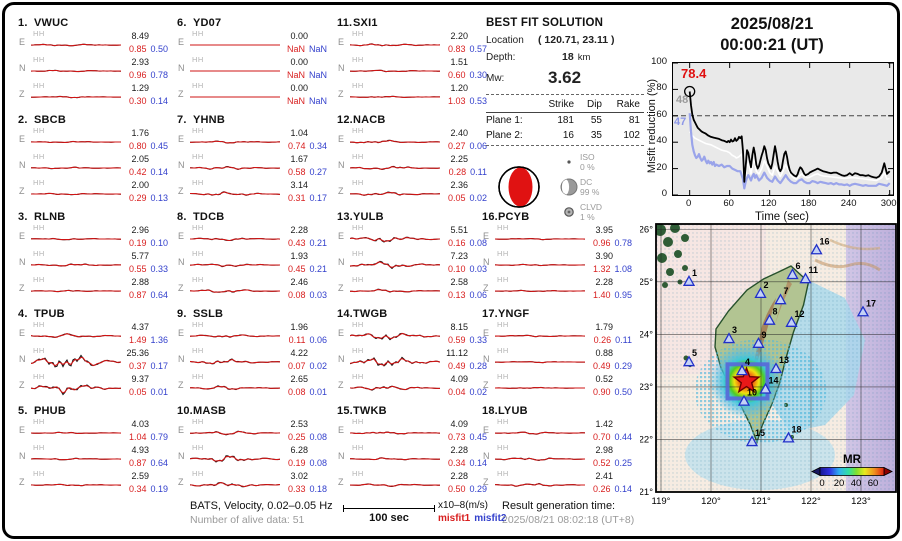 The height and width of the screenshot is (541, 902). What do you see at coordinates (646, 334) in the screenshot?
I see `lat-tick-label: 24°` at bounding box center [646, 334].